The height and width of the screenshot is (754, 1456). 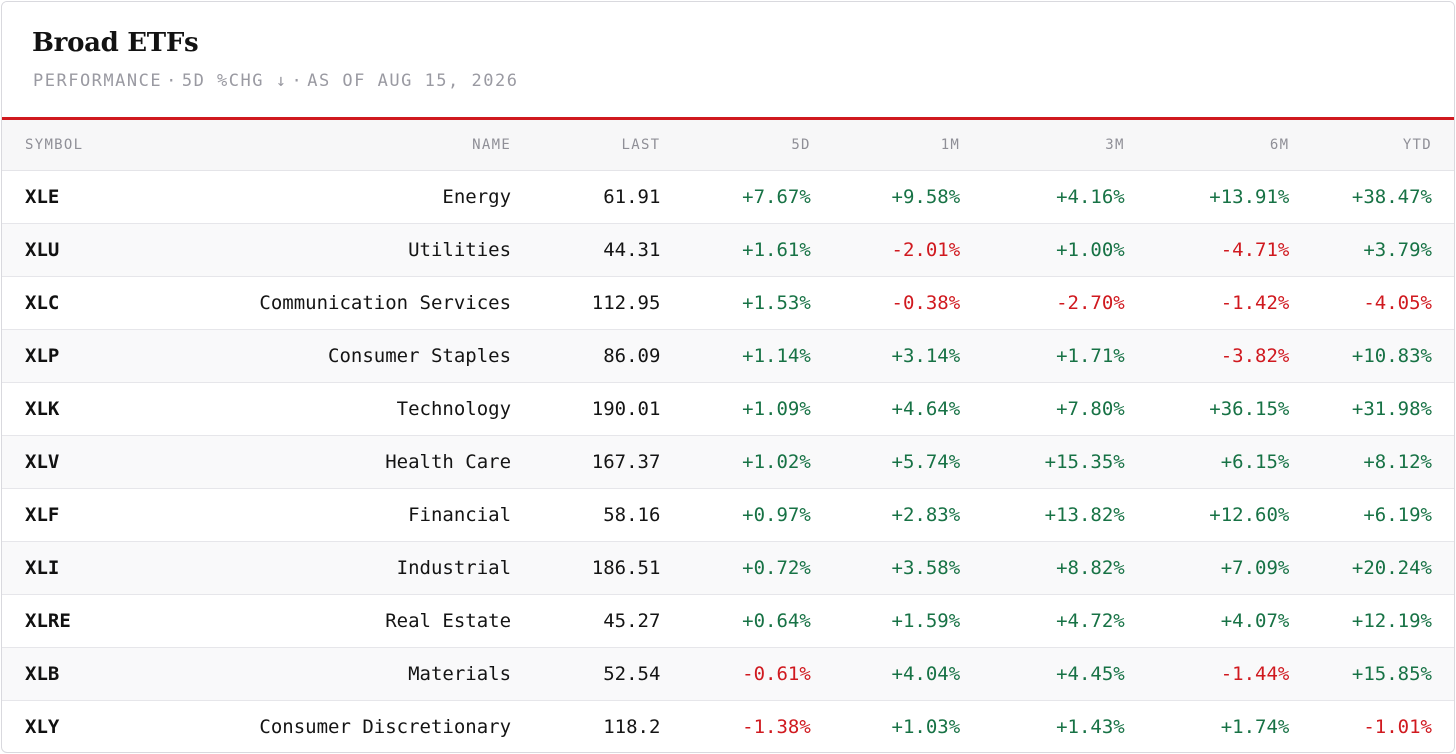 I want to click on cell-symbol: XLB, so click(x=104, y=674).